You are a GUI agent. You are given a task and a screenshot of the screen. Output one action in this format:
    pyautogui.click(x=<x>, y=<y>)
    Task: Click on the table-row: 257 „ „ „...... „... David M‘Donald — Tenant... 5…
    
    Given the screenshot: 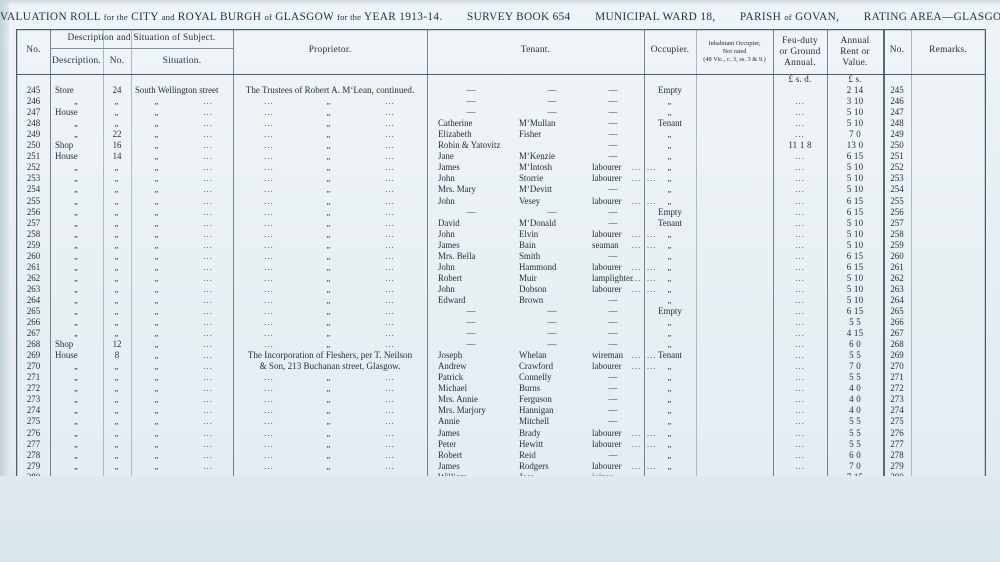 What is the action you would take?
    pyautogui.click(x=501, y=223)
    